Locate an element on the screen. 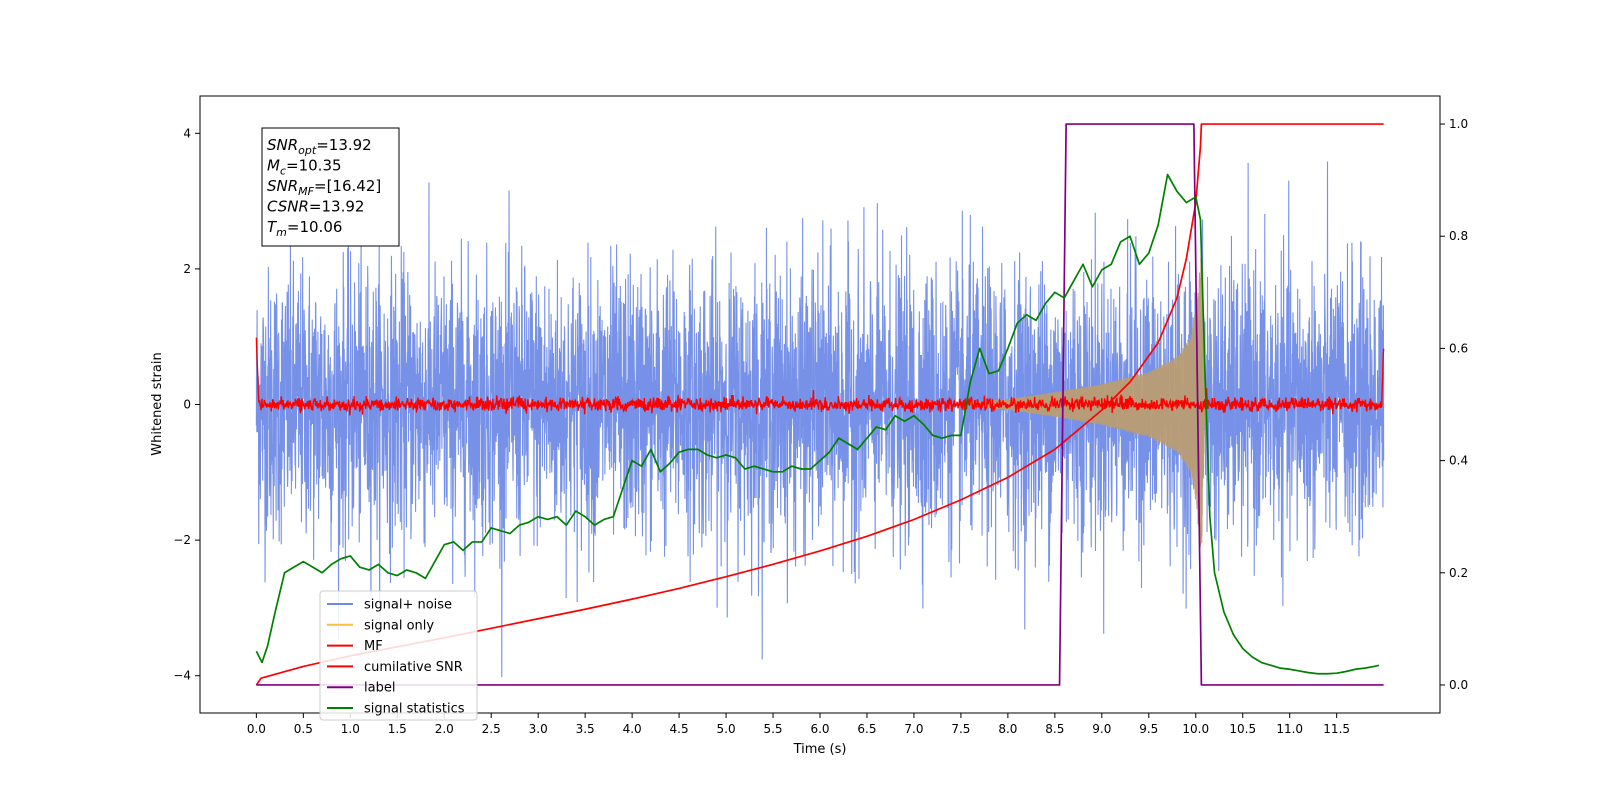  x-tick-label: 8.5 is located at coordinates (1054, 729).